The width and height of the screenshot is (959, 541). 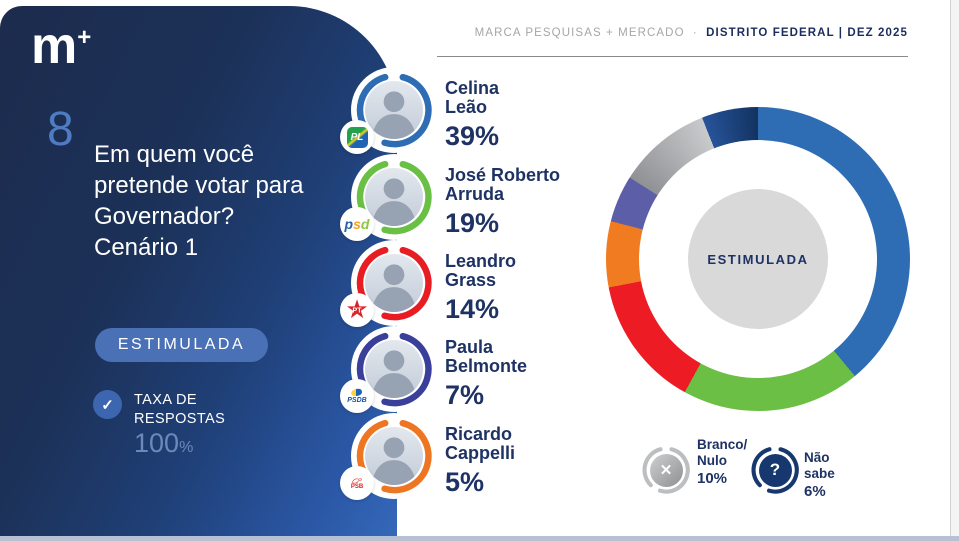 I want to click on candidate-info: José Roberto Arruda 19%, so click(x=502, y=202).